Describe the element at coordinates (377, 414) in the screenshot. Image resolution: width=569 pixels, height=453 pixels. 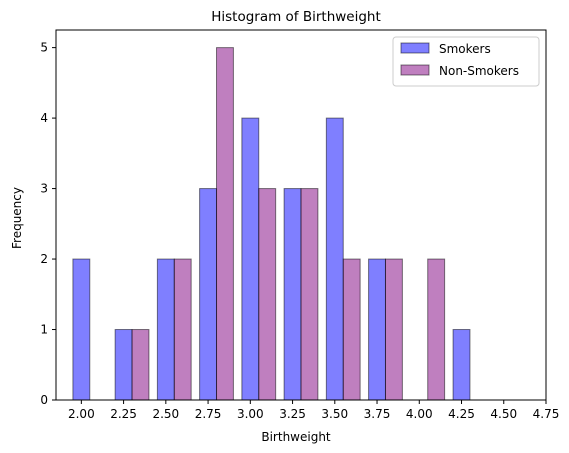
I see `x-tick-label: 3.75` at that location.